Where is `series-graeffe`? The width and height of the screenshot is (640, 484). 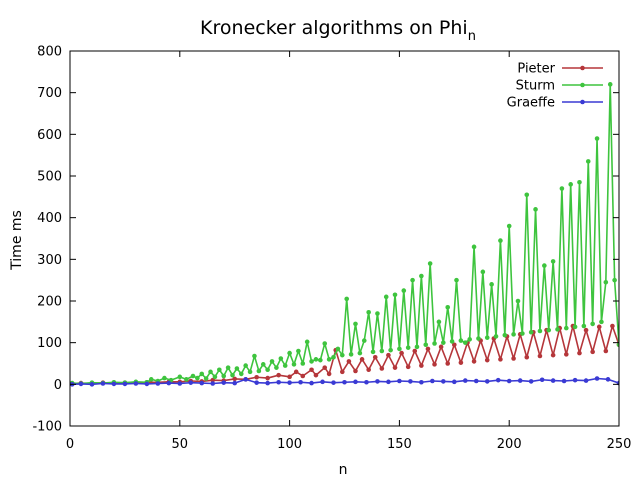
series-graeffe is located at coordinates (344, 381).